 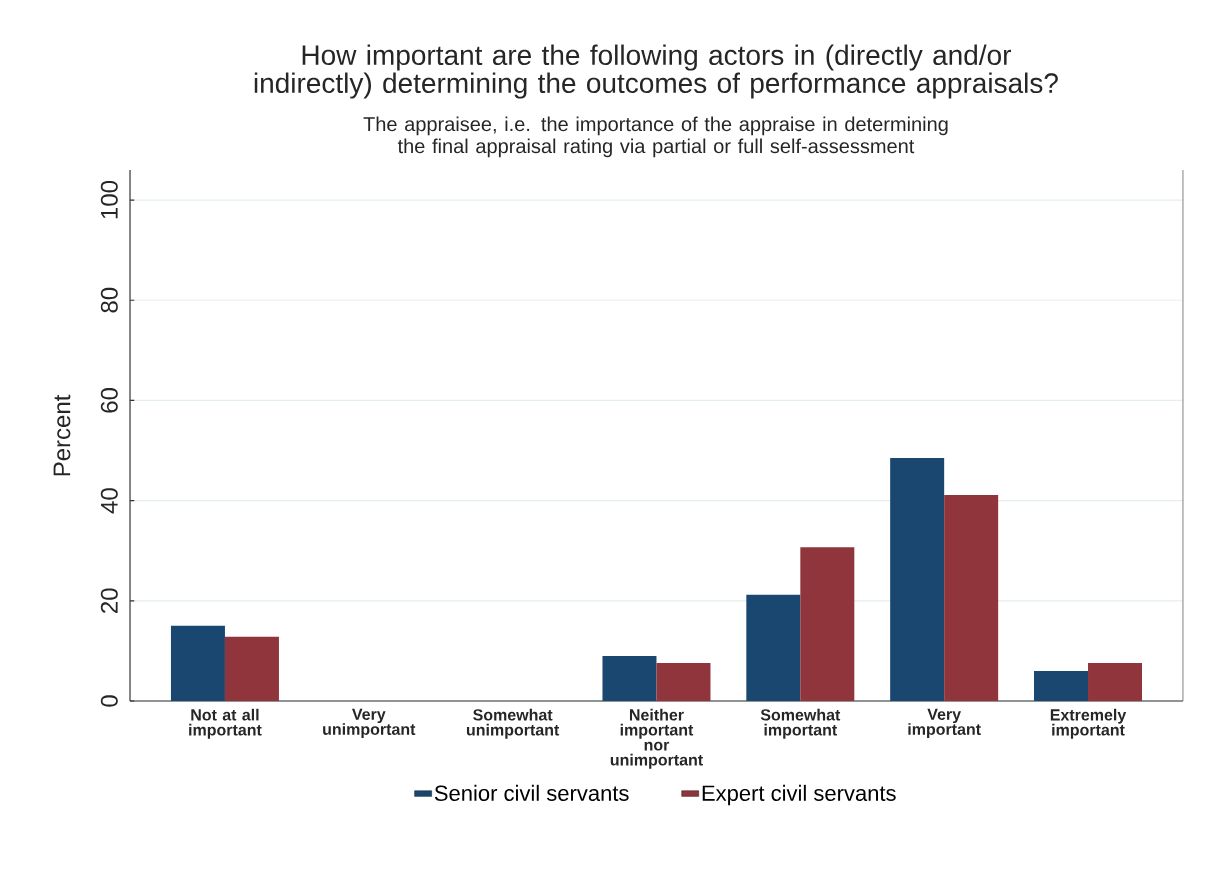 What do you see at coordinates (109, 199) in the screenshot?
I see `y-tick-label: 100` at bounding box center [109, 199].